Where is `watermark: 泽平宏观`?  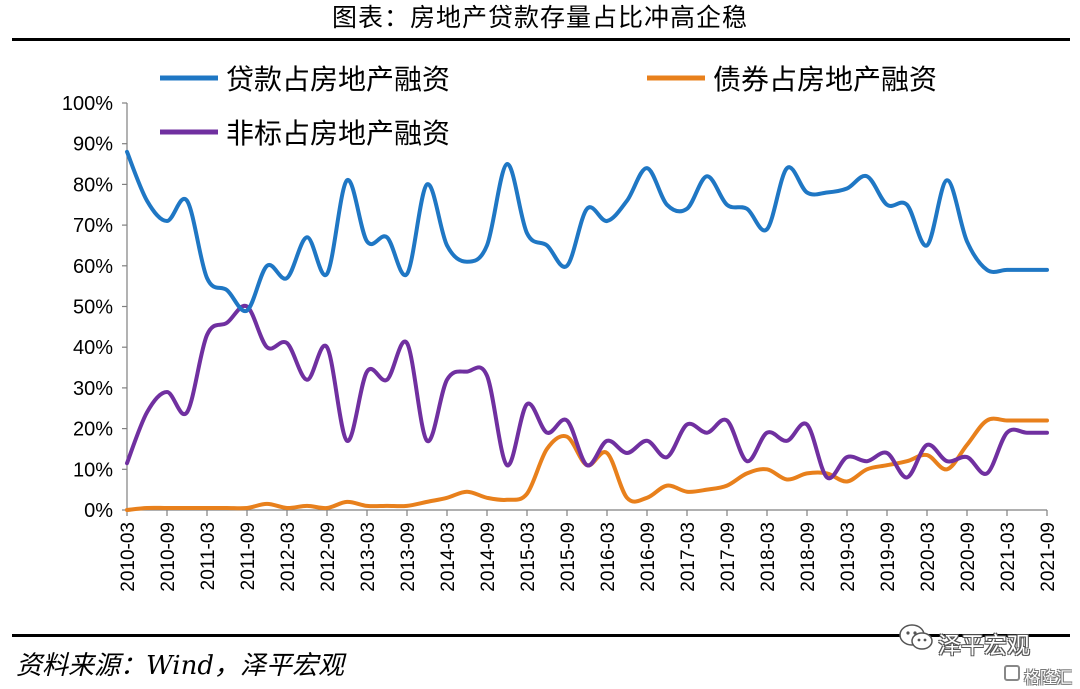
watermark: 泽平宏观 is located at coordinates (984, 642).